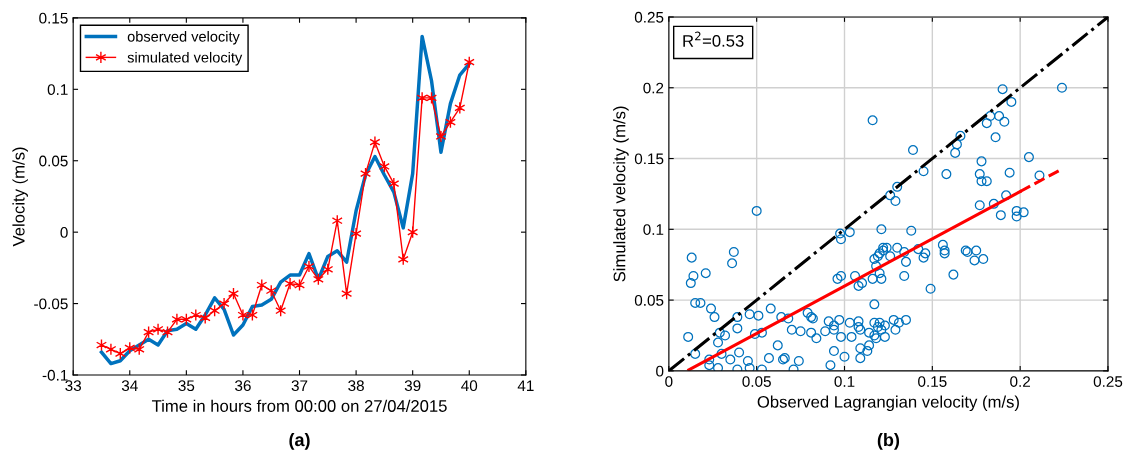  Describe the element at coordinates (186, 386) in the screenshot. I see `x-tick-label: 35` at that location.